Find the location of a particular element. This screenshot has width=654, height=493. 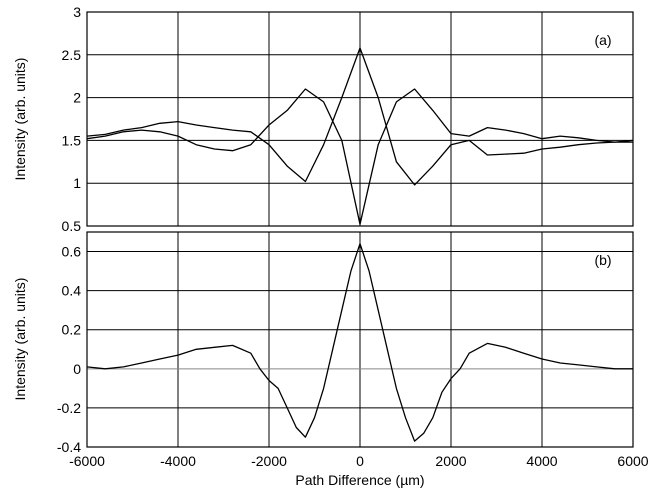

y-tick-label: 0 is located at coordinates (77, 369).